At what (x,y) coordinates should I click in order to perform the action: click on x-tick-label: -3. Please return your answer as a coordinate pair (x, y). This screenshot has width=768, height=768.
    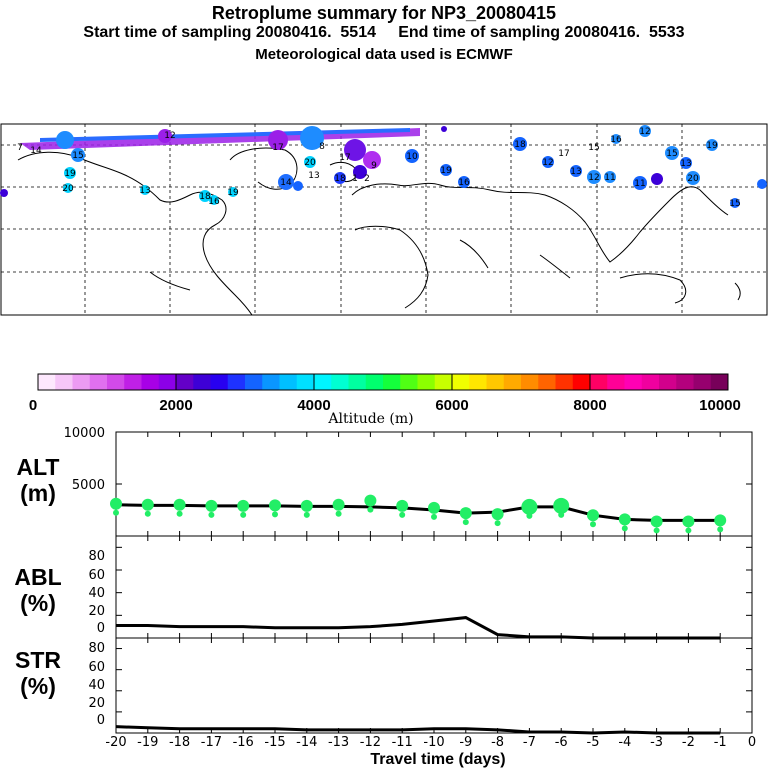
    Looking at the image, I should click on (656, 742).